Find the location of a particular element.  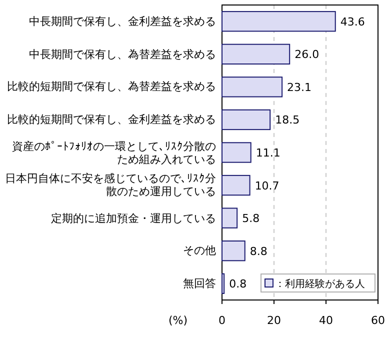

y-tick-label: 資産のﾎﾟｰﾄﾌｫﾘｵの一環として､ﾘｽｸ分散のため組み入れている is located at coordinates (113, 153).